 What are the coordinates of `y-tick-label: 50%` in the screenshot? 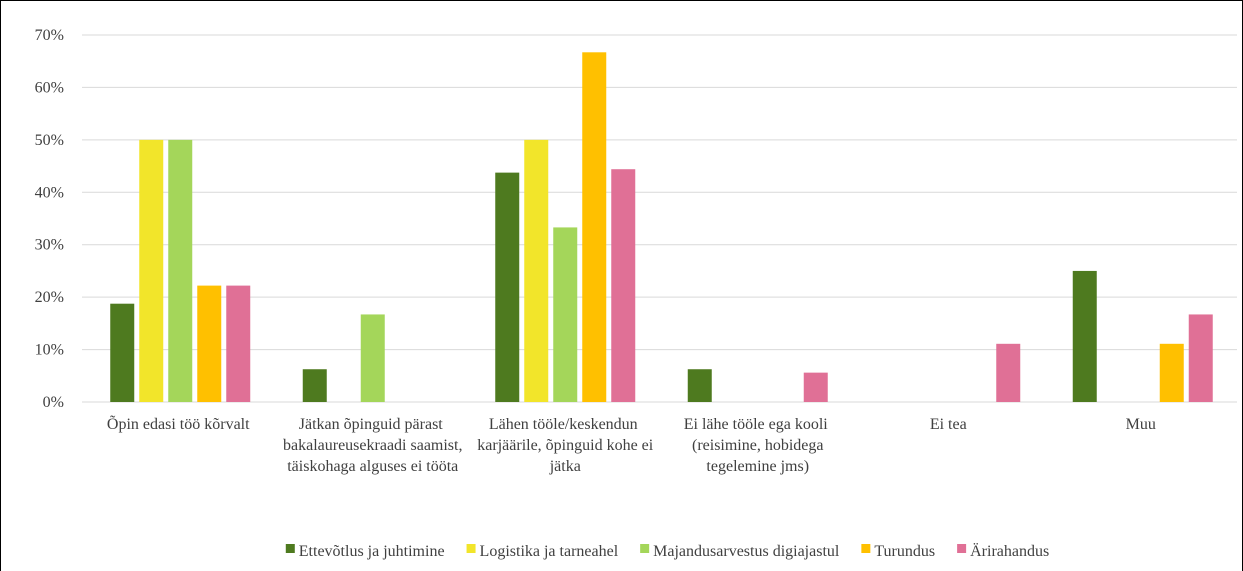 It's located at (49, 140).